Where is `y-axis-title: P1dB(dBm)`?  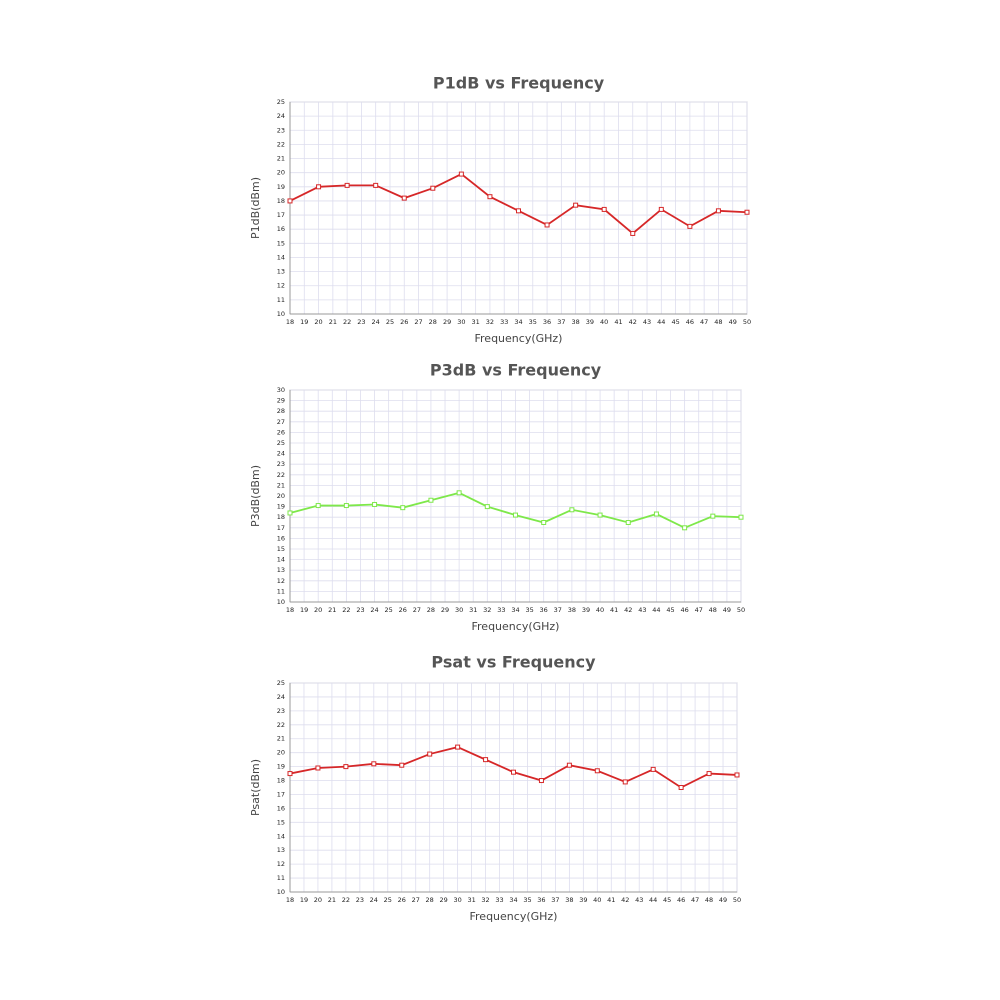
y-axis-title: P1dB(dBm) is located at coordinates (255, 208).